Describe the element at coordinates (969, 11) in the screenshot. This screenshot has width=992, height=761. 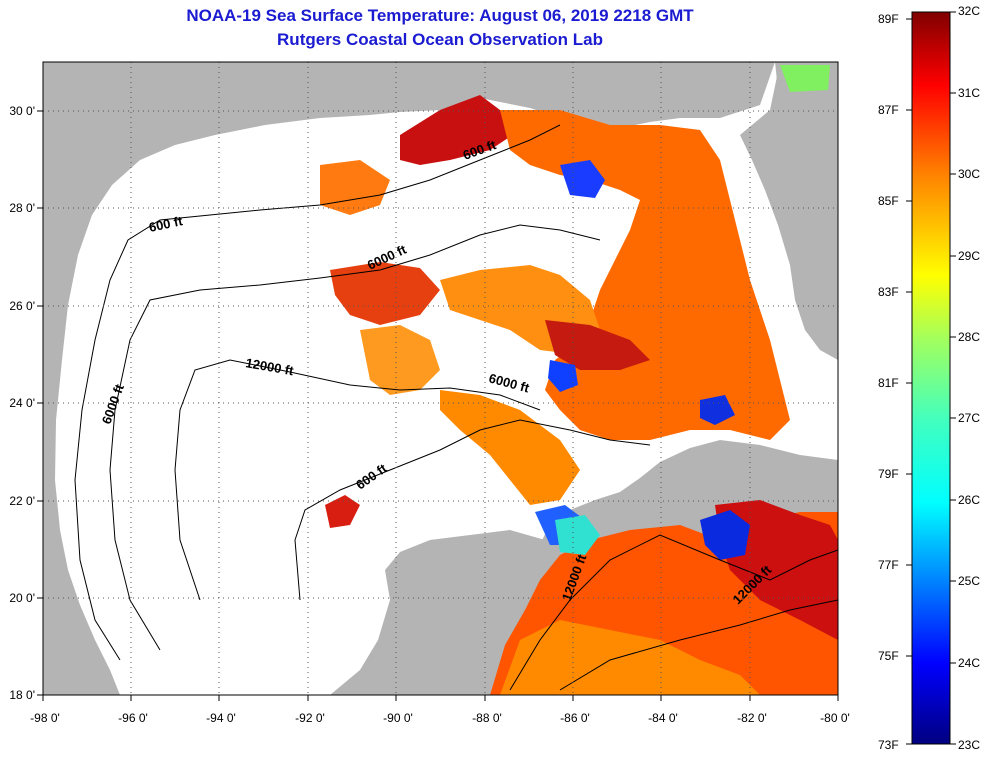
I see `colorbar-c-label: 32C` at that location.